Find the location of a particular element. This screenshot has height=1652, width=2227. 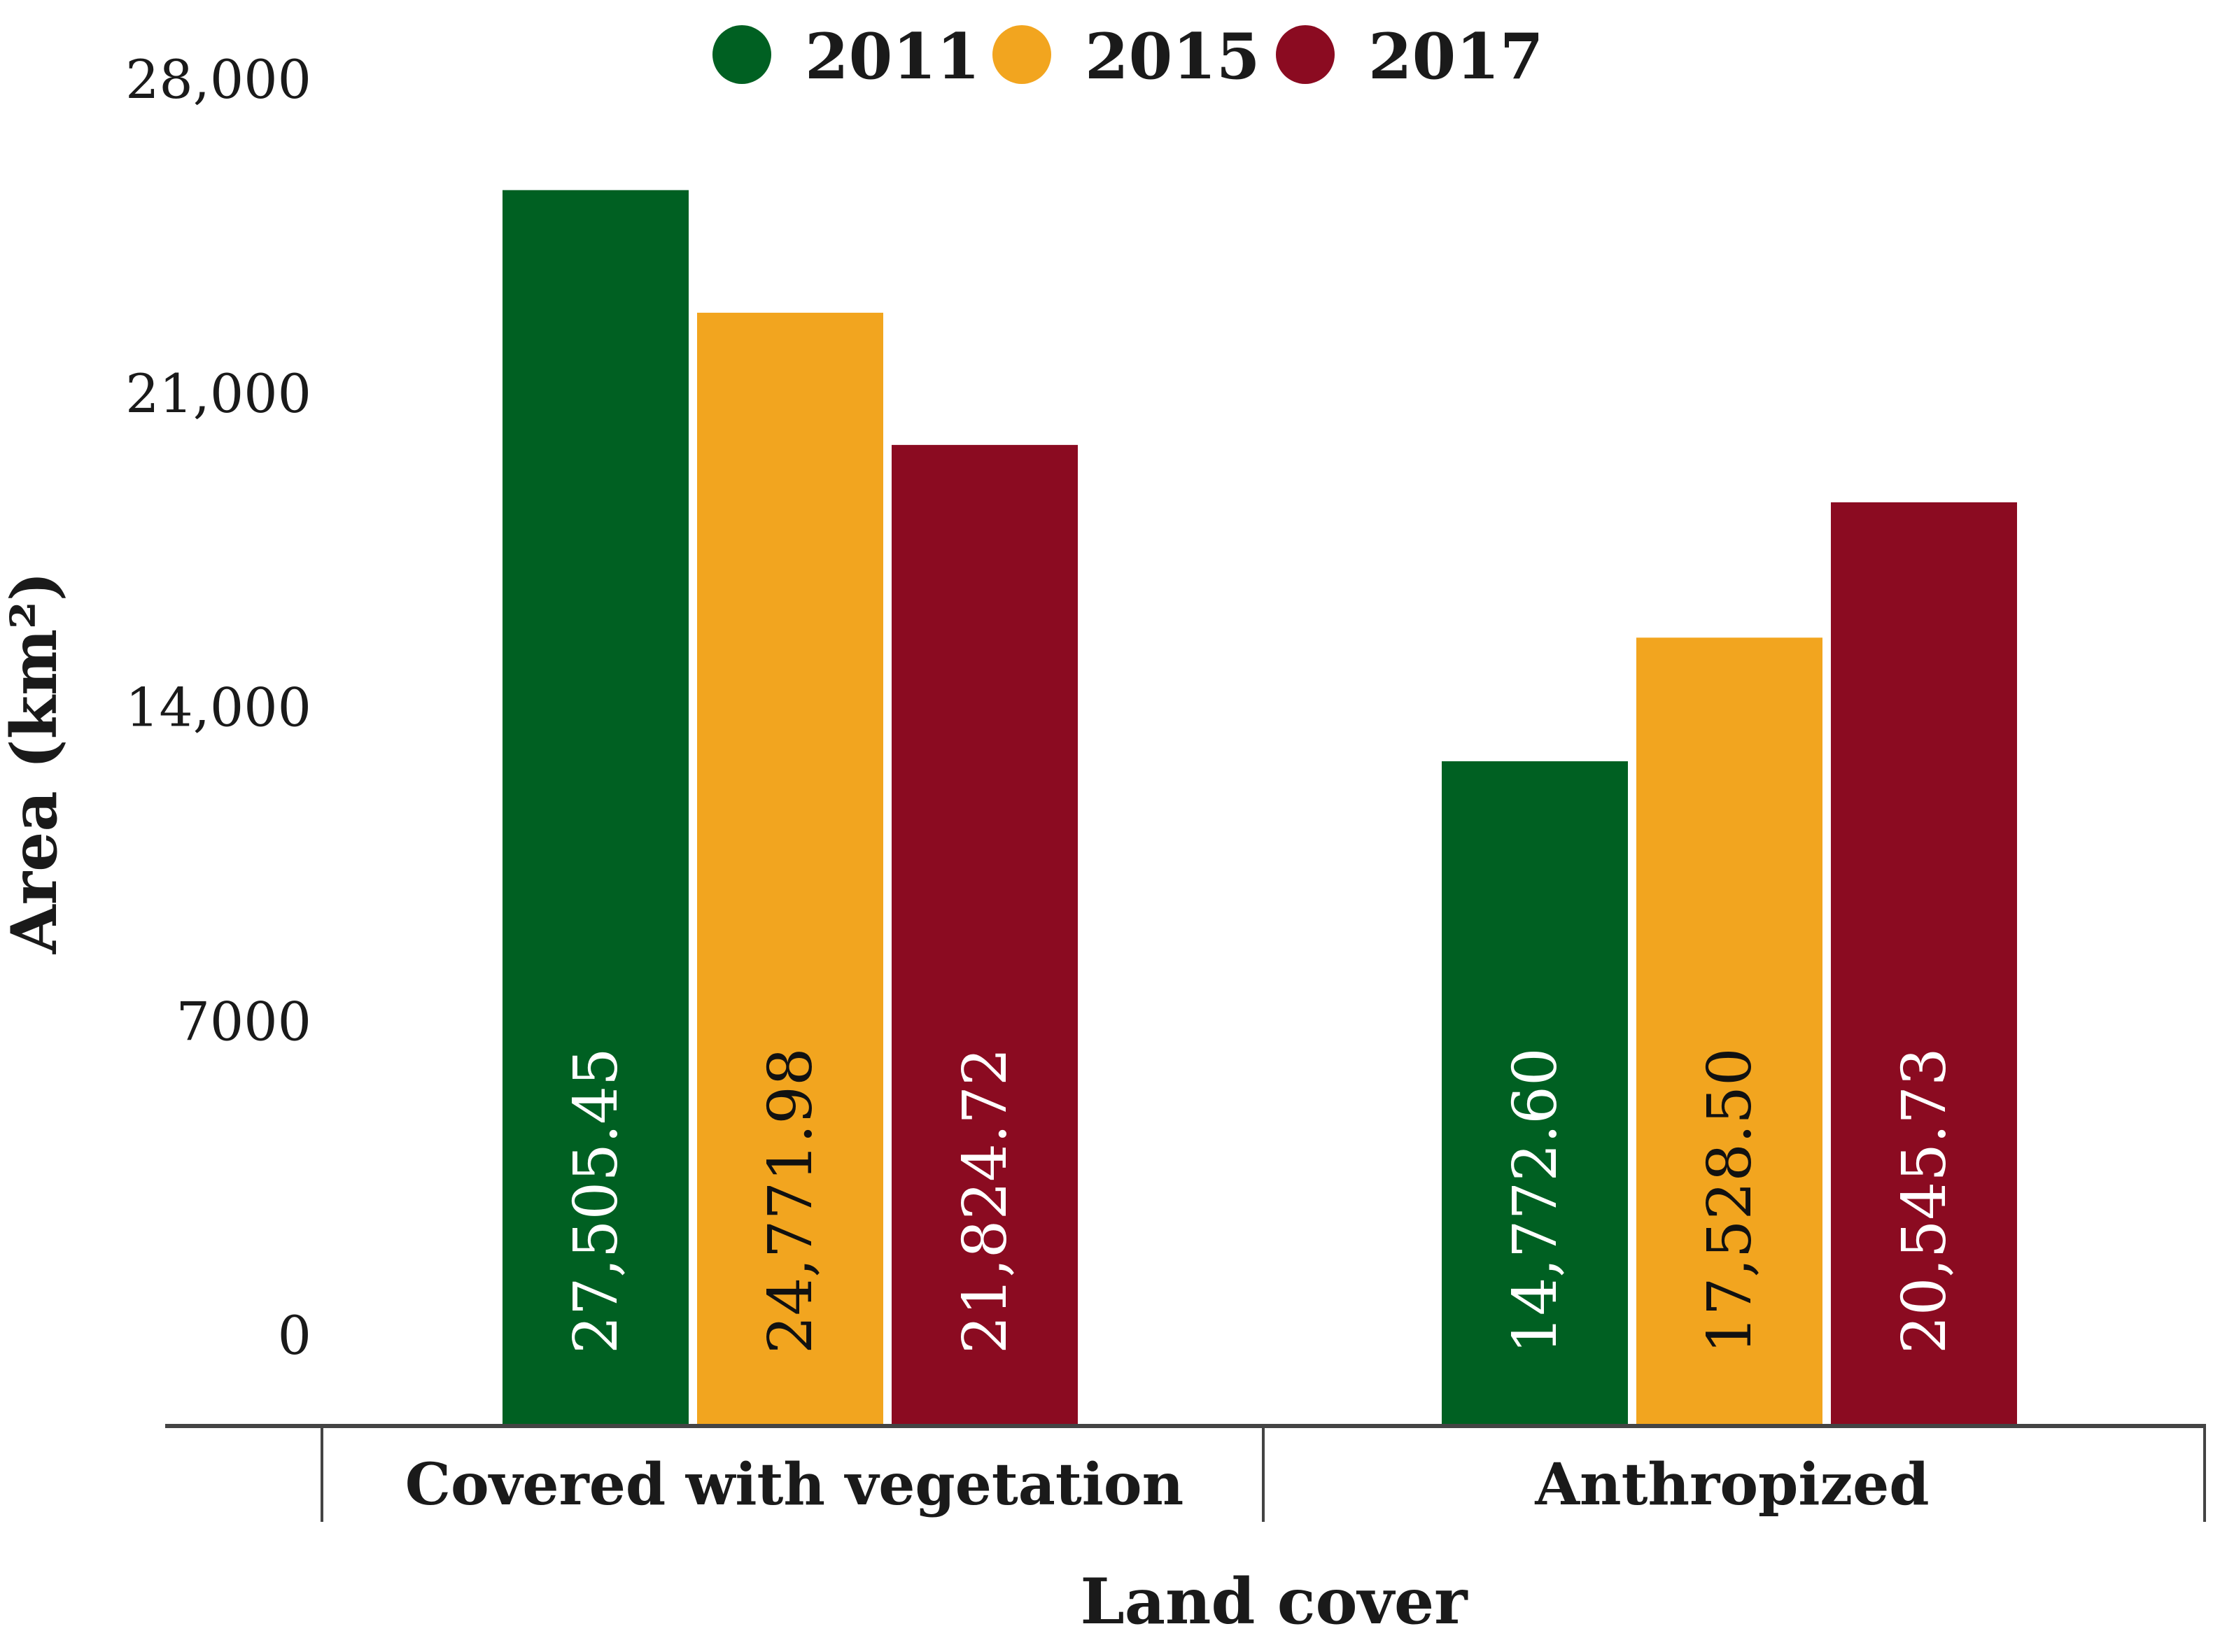

legend: 2011 2015 2017 is located at coordinates (1128, 57).